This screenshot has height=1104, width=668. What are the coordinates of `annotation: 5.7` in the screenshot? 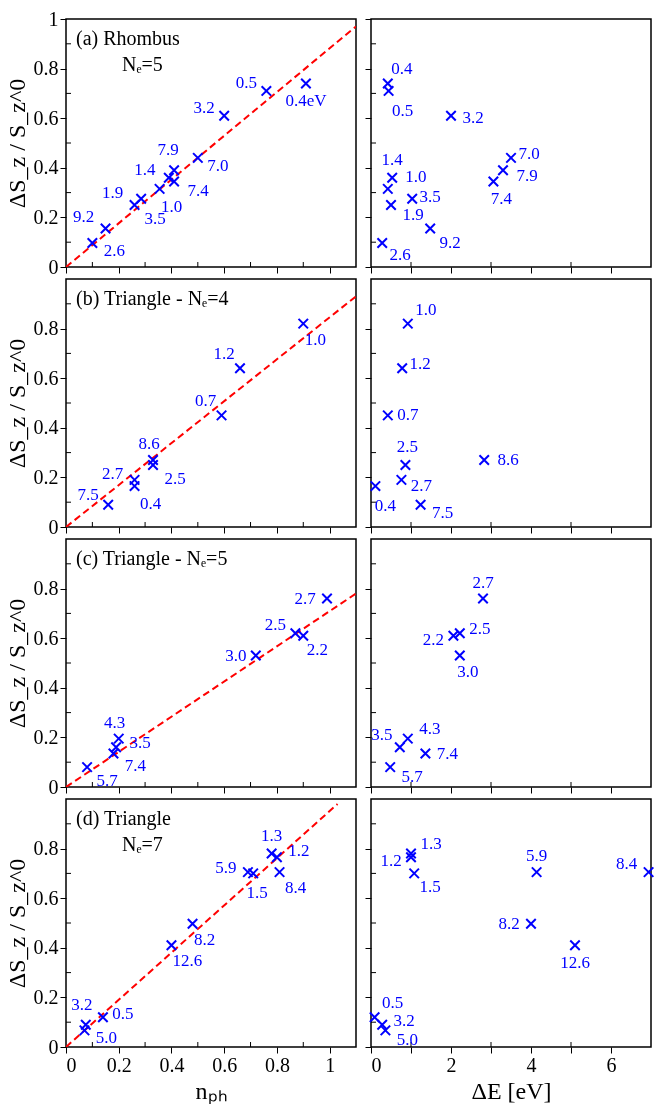 It's located at (107, 781).